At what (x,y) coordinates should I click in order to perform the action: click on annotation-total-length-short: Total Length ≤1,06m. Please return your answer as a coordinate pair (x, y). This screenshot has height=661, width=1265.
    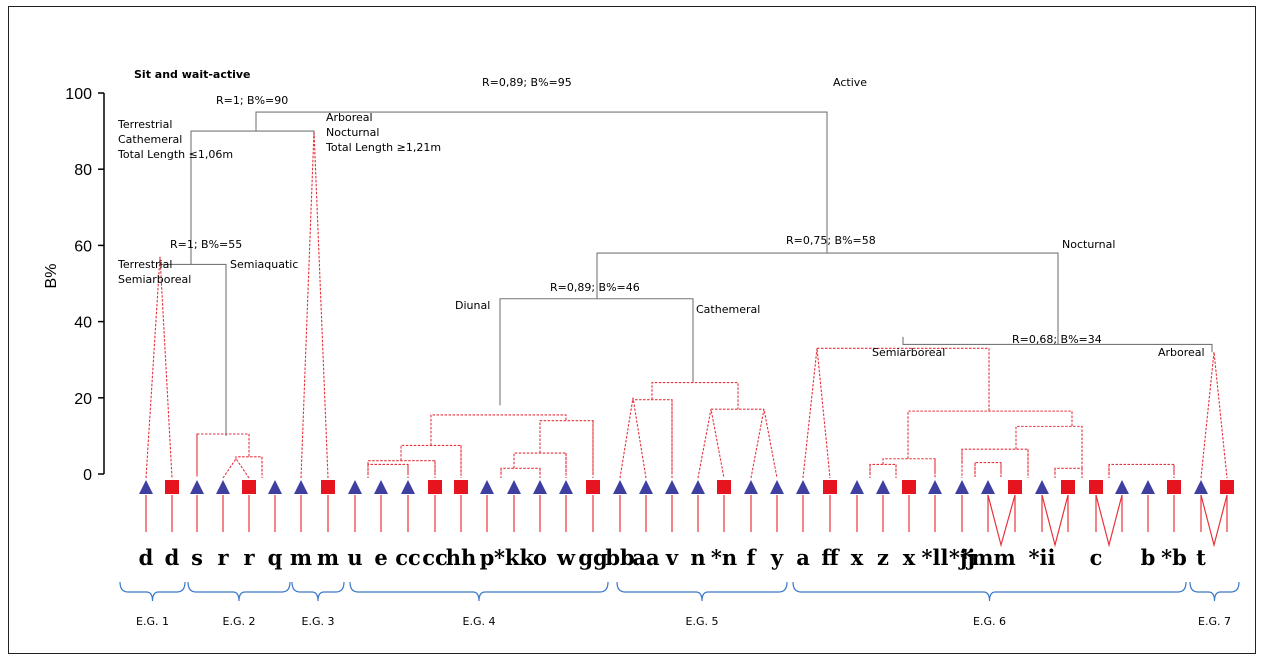
    Looking at the image, I should click on (175, 154).